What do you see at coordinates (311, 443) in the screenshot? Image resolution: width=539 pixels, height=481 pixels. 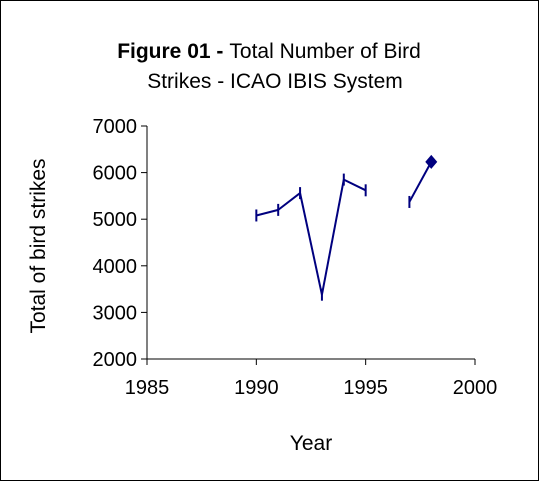 I see `x-axis-label: Year` at bounding box center [311, 443].